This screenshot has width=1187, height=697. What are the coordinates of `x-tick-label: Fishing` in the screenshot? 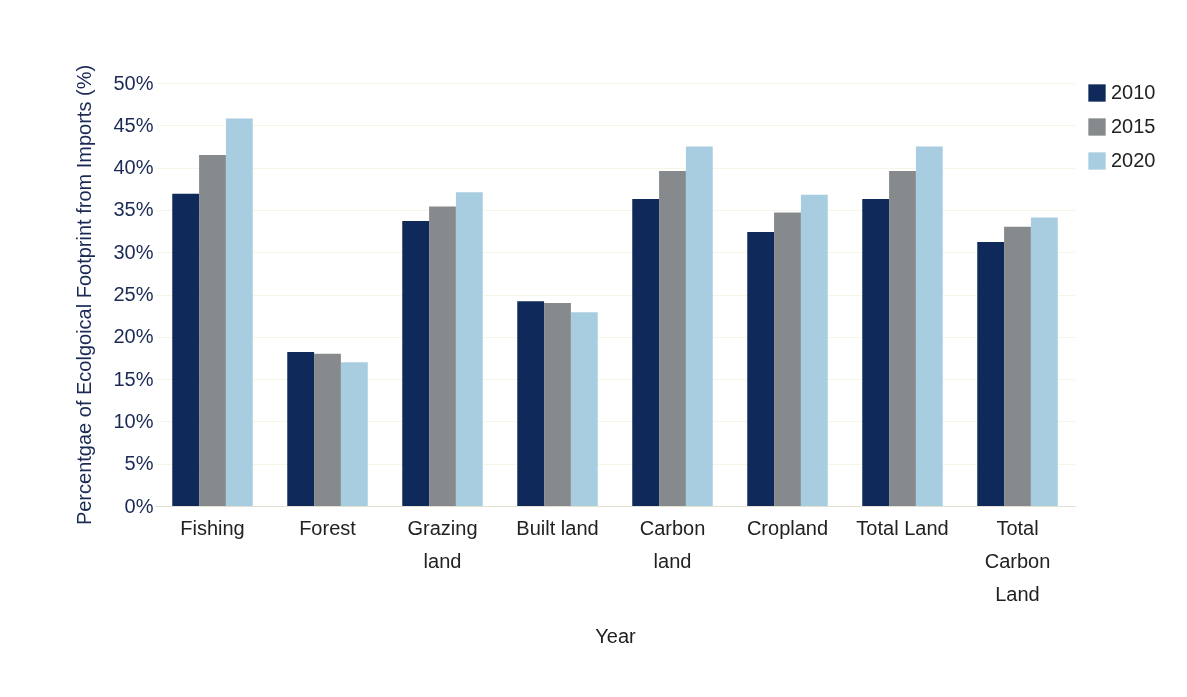 It's located at (212, 527).